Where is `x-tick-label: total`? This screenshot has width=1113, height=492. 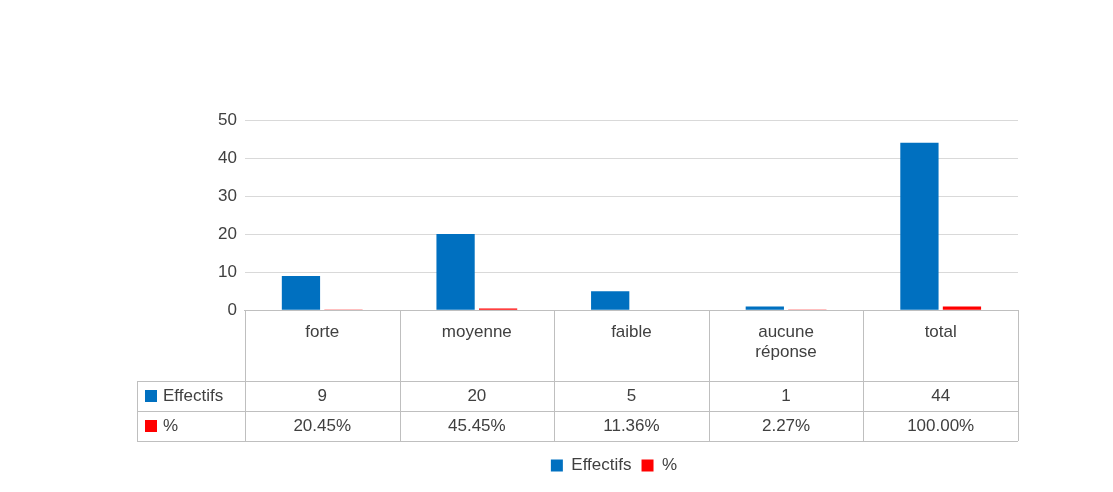
x-tick-label: total is located at coordinates (940, 332).